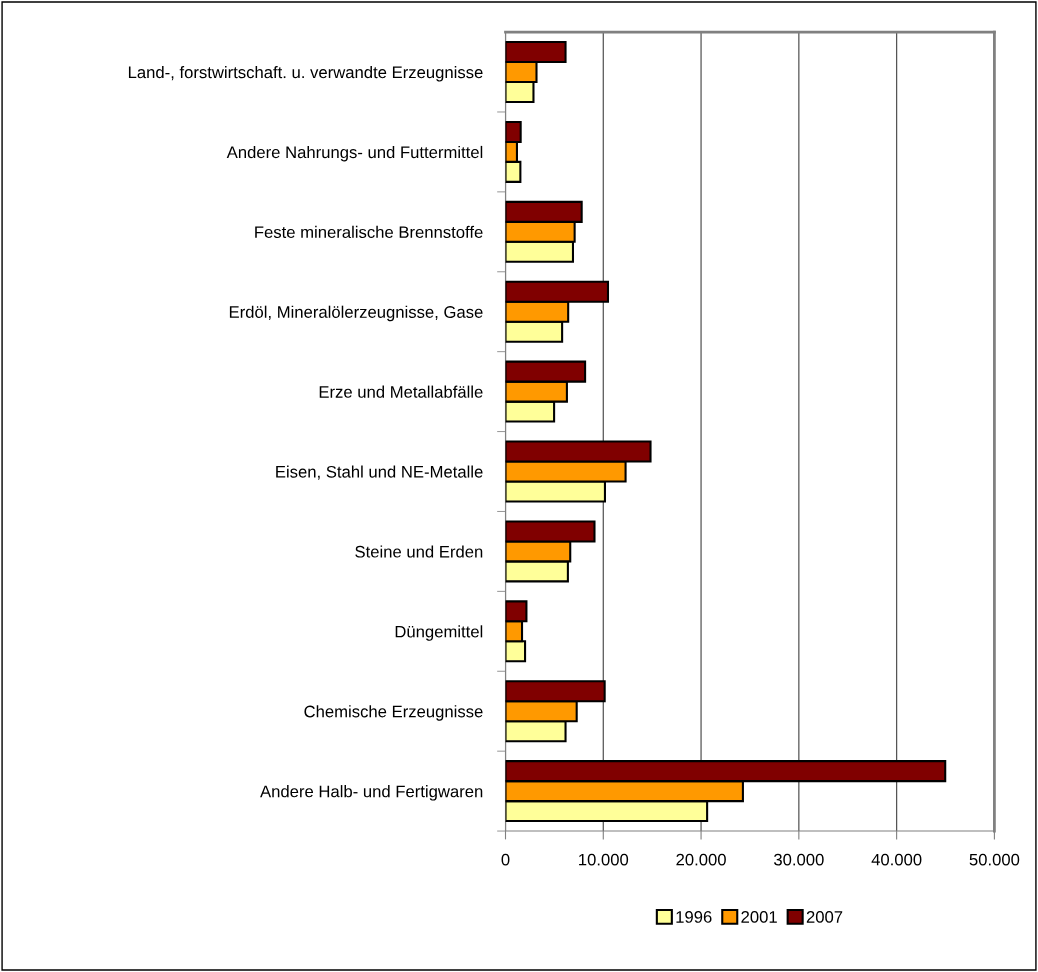  What do you see at coordinates (994, 859) in the screenshot?
I see `x-tick-label: 50.000` at bounding box center [994, 859].